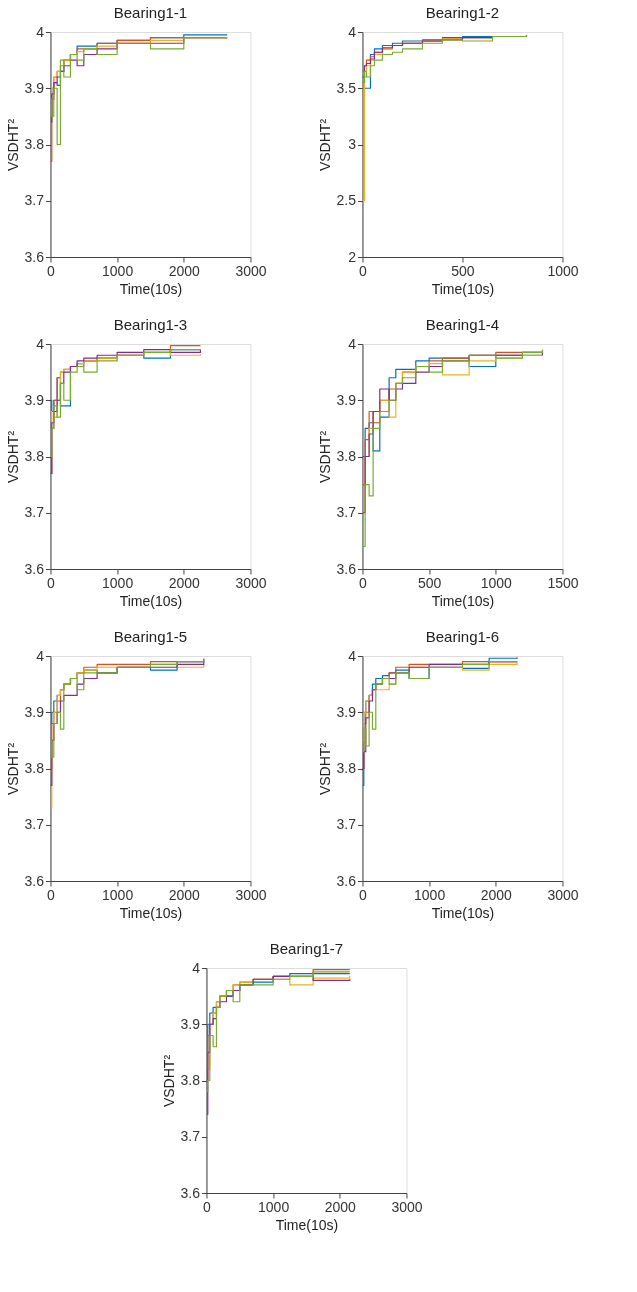  Describe the element at coordinates (563, 582) in the screenshot. I see `x-tick-label: 1500` at that location.